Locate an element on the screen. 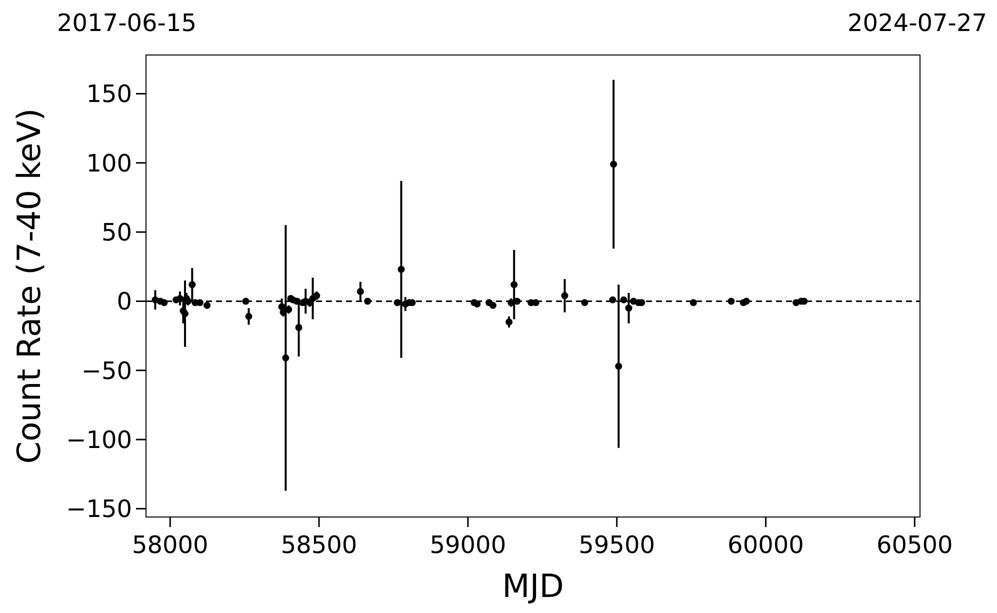 The height and width of the screenshot is (613, 997). y-tick-label: −100 is located at coordinates (99, 440).